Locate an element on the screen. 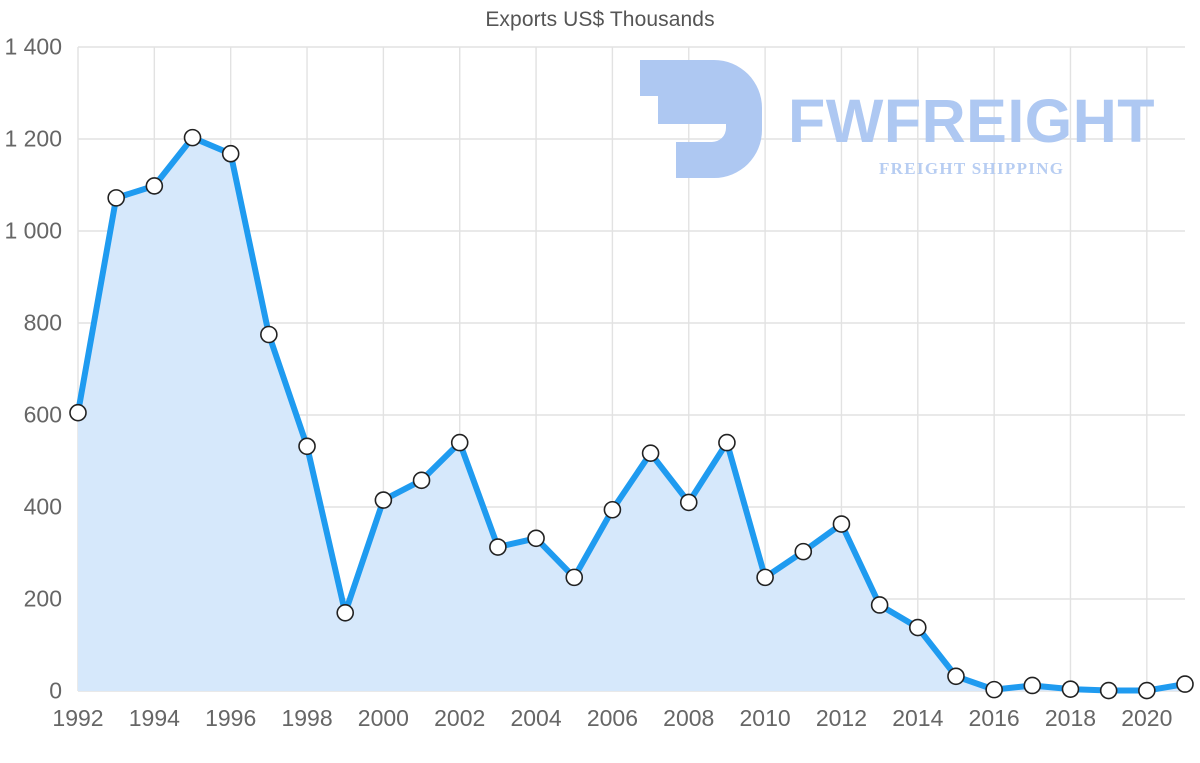 This screenshot has width=1200, height=763. chart-title: Exports US$ Thousands is located at coordinates (600, 19).